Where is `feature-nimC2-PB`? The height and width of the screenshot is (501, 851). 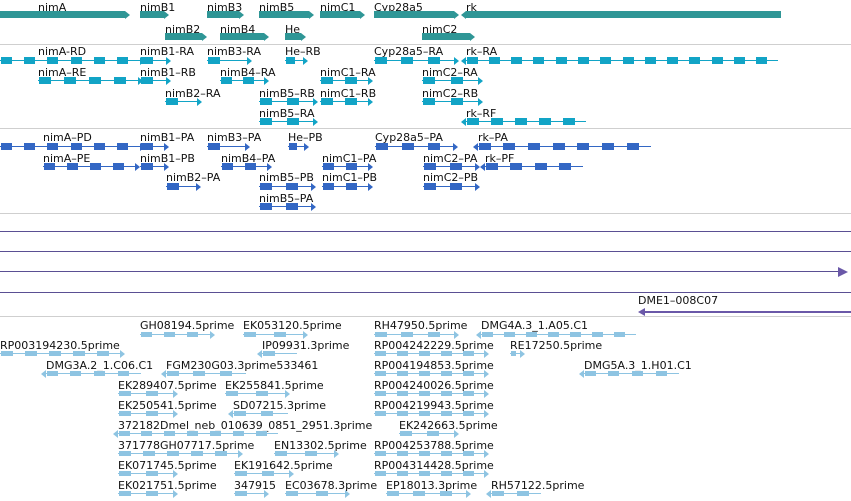 feature-nimC2-PB is located at coordinates (449, 187).